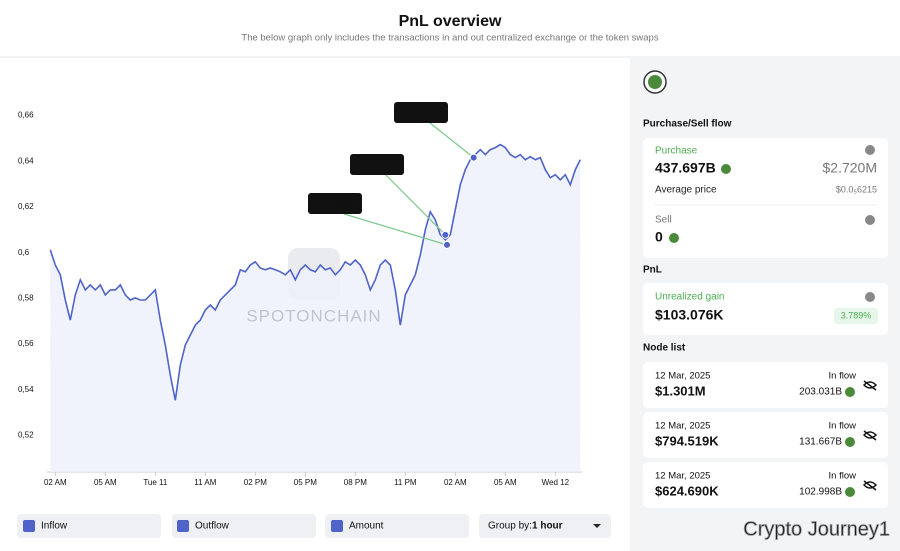  I want to click on y-tick-label: 0,66, so click(26, 115).